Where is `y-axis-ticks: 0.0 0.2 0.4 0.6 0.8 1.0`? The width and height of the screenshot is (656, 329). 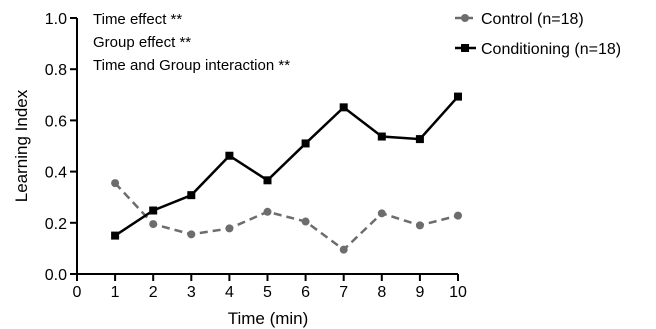
y-axis-ticks: 0.0 0.2 0.4 0.6 0.8 1.0 is located at coordinates (61, 147).